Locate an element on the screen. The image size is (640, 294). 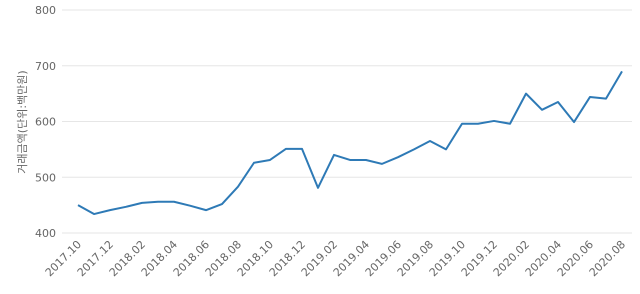
y-tick-label: 700 is located at coordinates (45, 66).